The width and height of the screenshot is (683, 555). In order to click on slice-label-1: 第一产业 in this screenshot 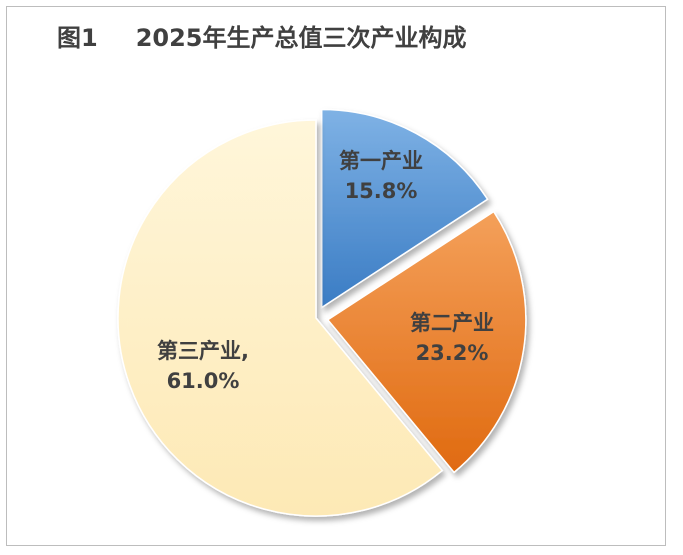, I will do `click(381, 161)`.